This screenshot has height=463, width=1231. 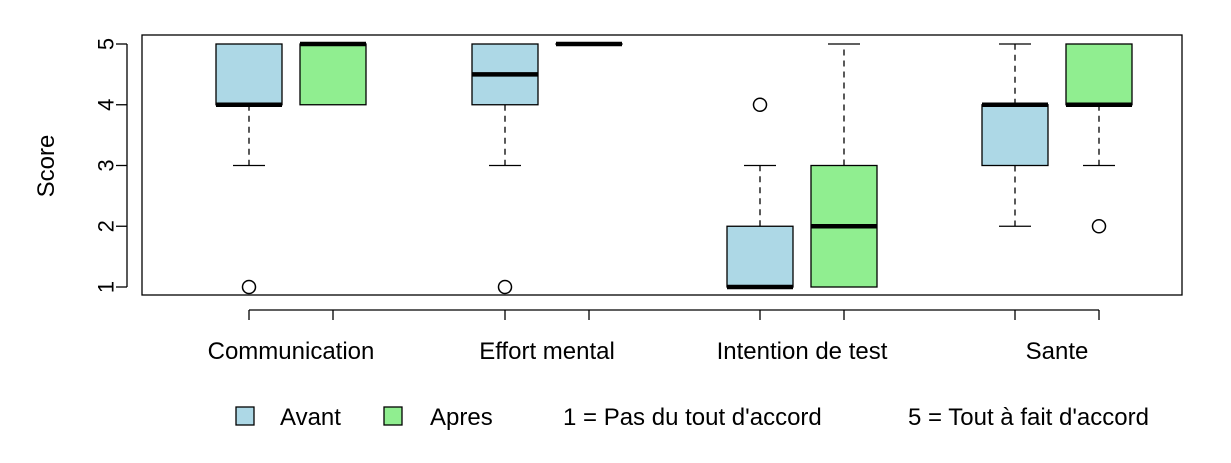 What do you see at coordinates (245, 416) in the screenshot?
I see `legend-swatch-avant` at bounding box center [245, 416].